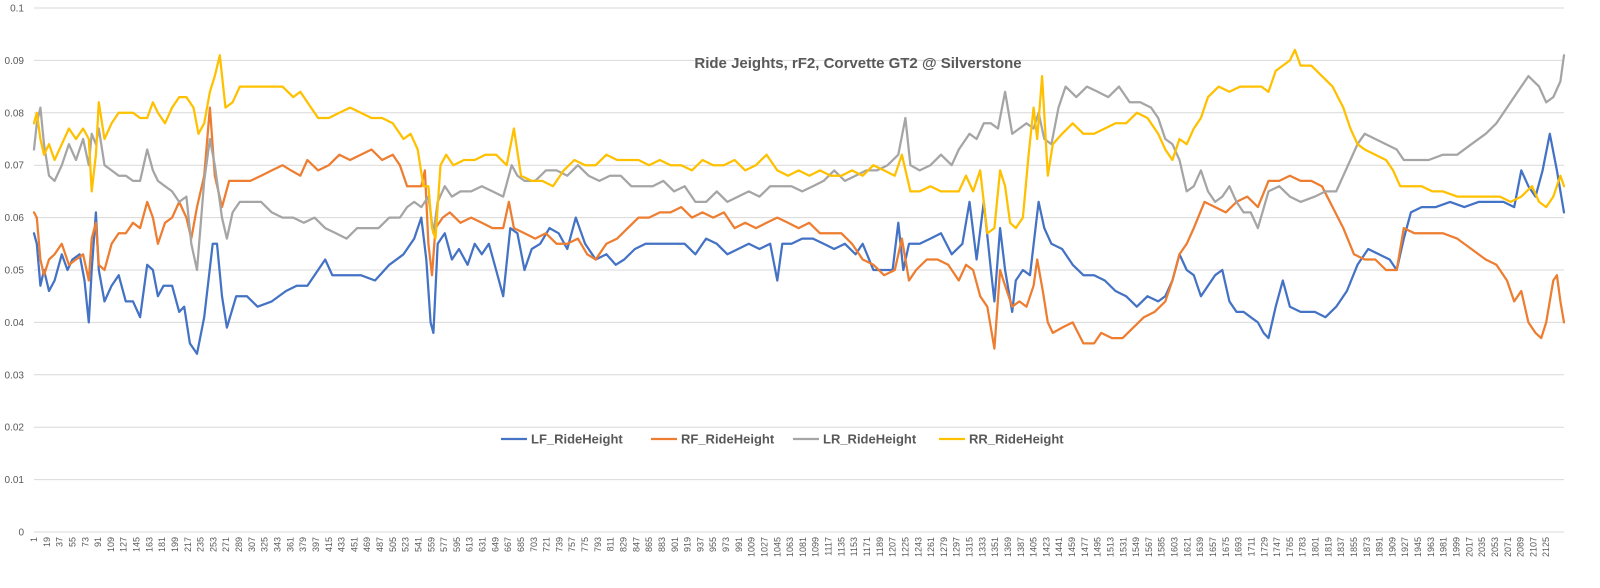  Describe the element at coordinates (521, 544) in the screenshot. I see `x-tick-label: 685` at that location.